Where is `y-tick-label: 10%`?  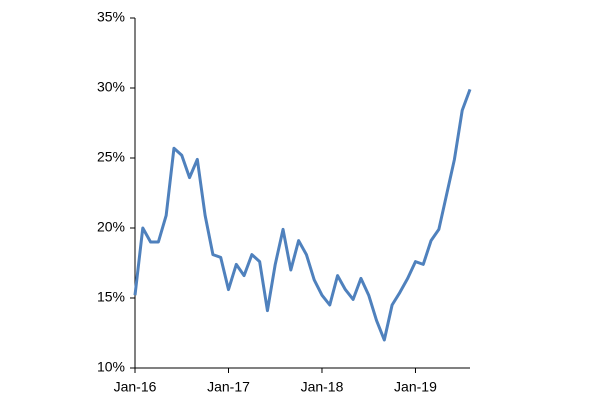
y-tick-label: 10% is located at coordinates (111, 367).